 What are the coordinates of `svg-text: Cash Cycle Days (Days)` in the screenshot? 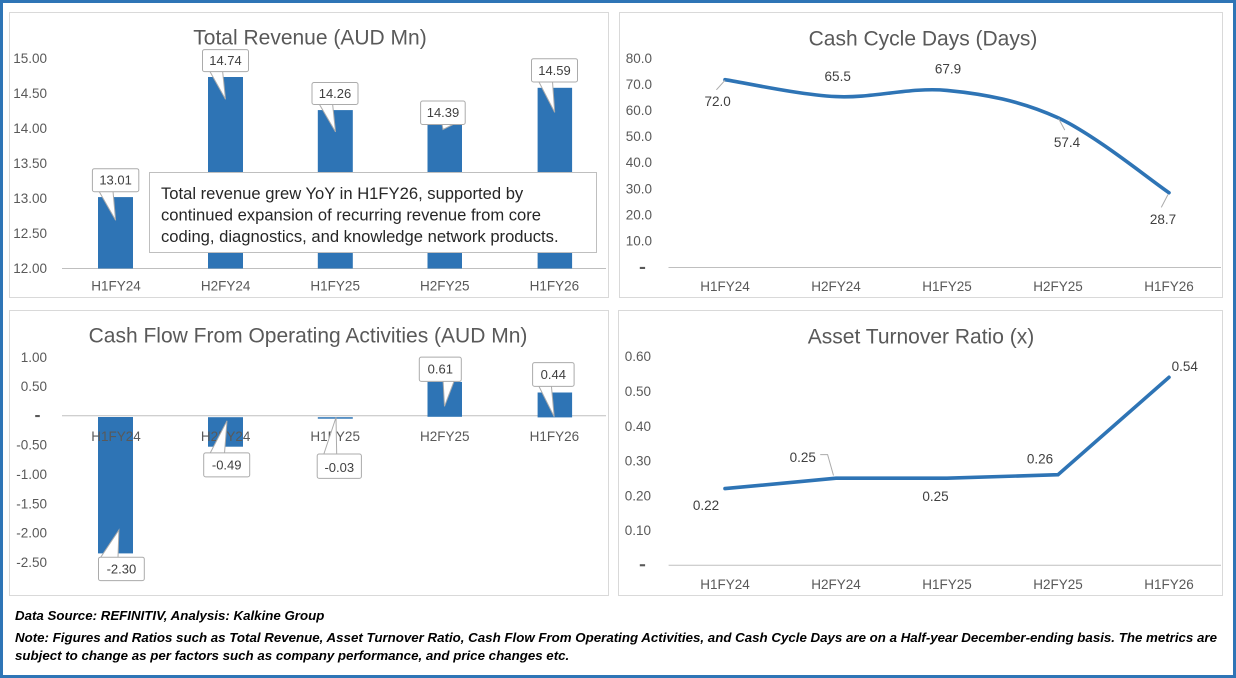 It's located at (923, 38).